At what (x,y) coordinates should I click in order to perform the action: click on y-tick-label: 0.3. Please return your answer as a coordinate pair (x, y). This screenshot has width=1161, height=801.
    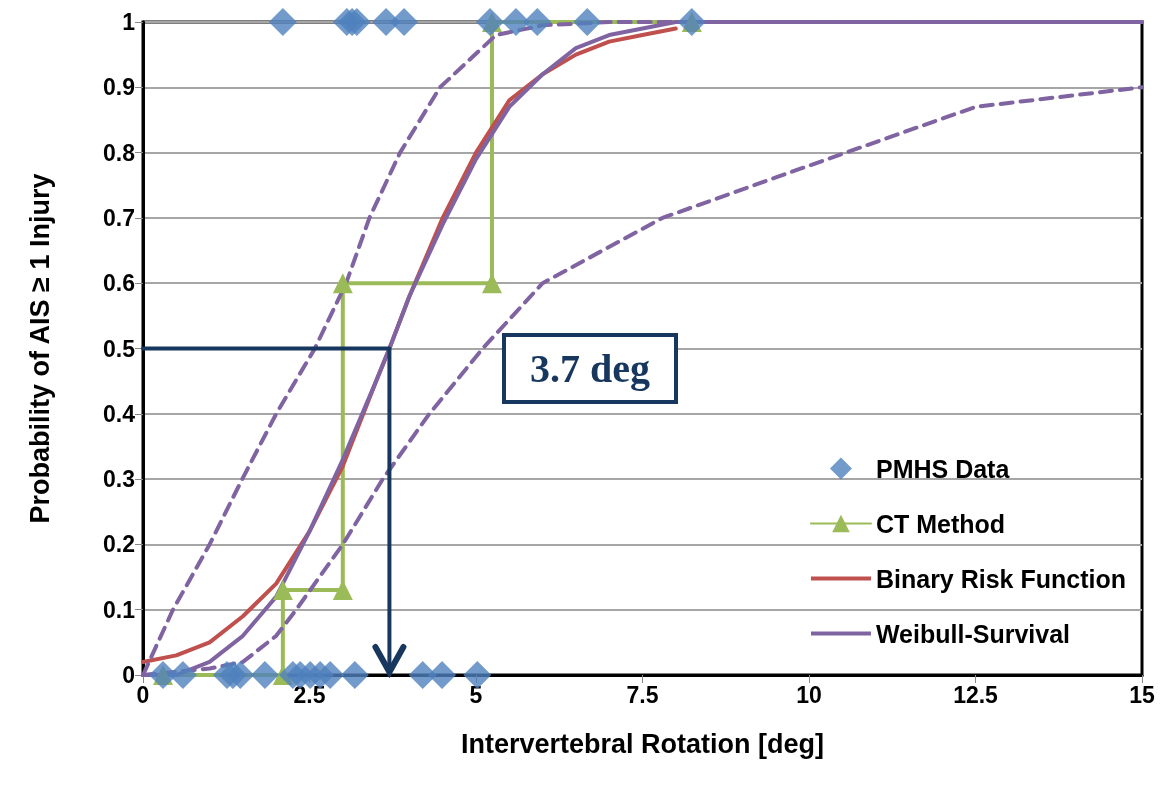
    Looking at the image, I should click on (119, 479).